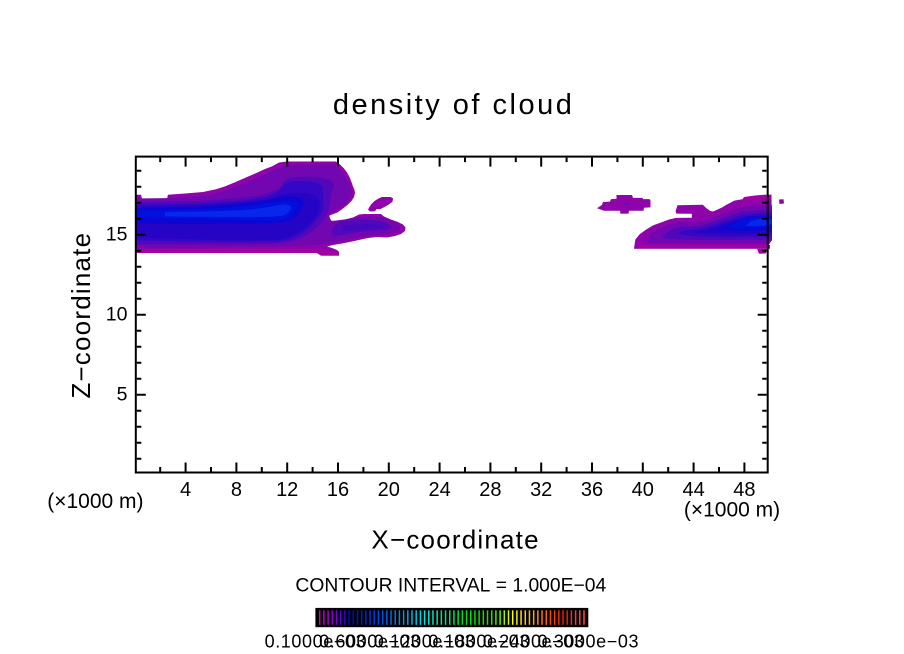 The width and height of the screenshot is (904, 654). Describe the element at coordinates (744, 490) in the screenshot. I see `svg-text: 48` at that location.